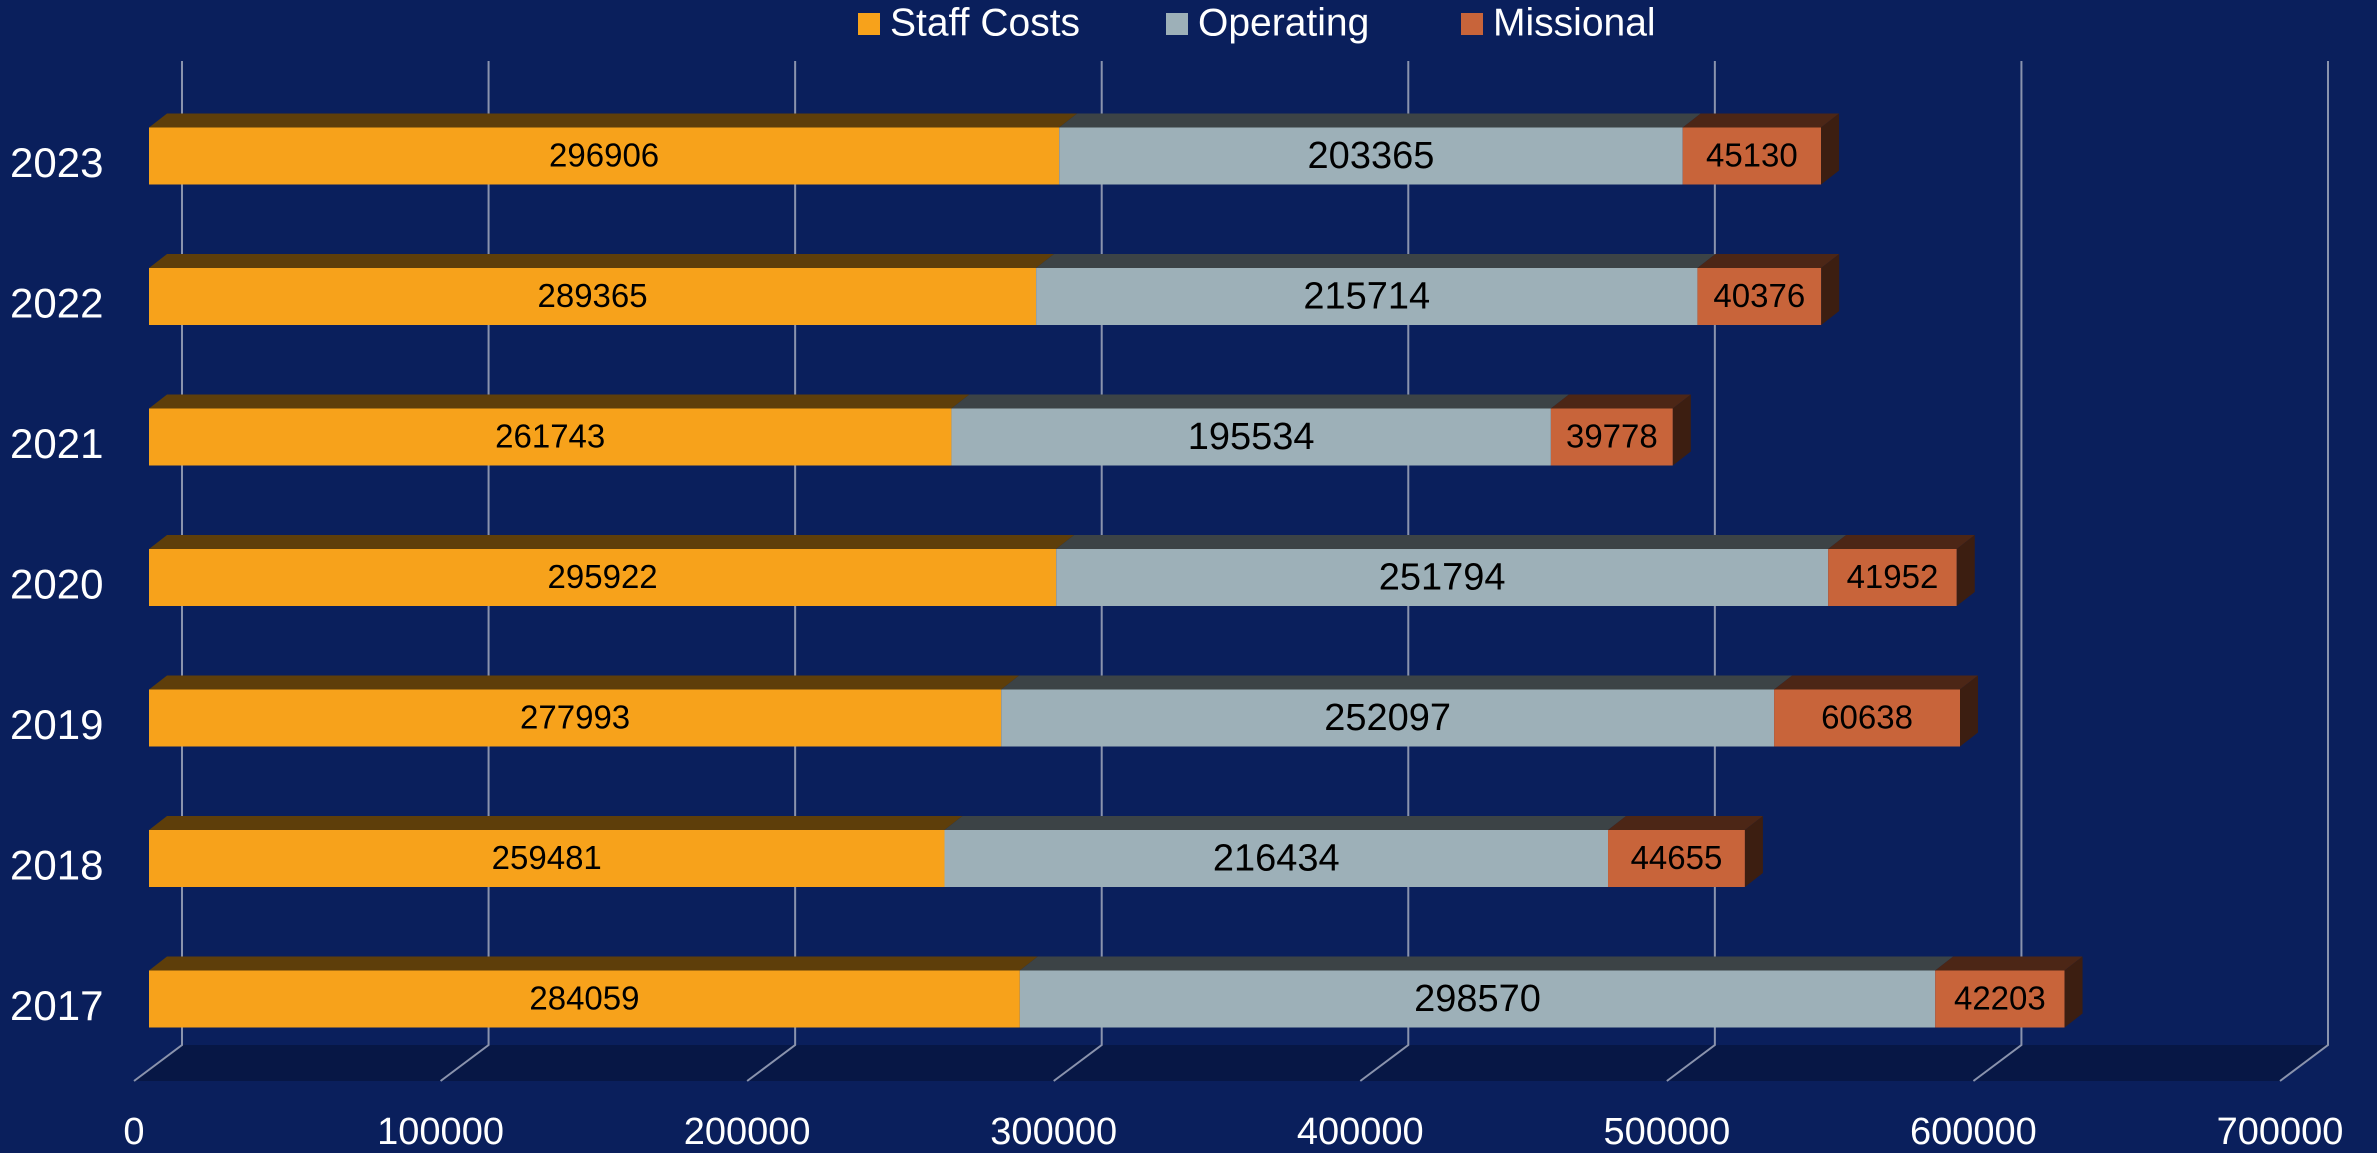 This screenshot has height=1153, width=2377. Describe the element at coordinates (56, 865) in the screenshot. I see `y-tick-label: 2018` at that location.